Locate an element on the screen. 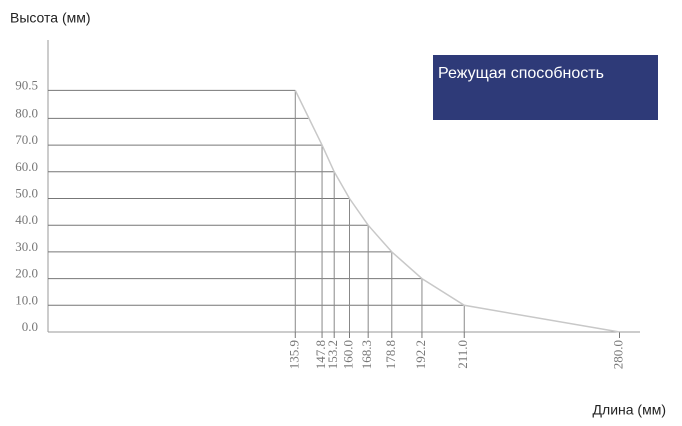 This screenshot has height=426, width=682. y-tick-label: 50.0 is located at coordinates (26, 192).